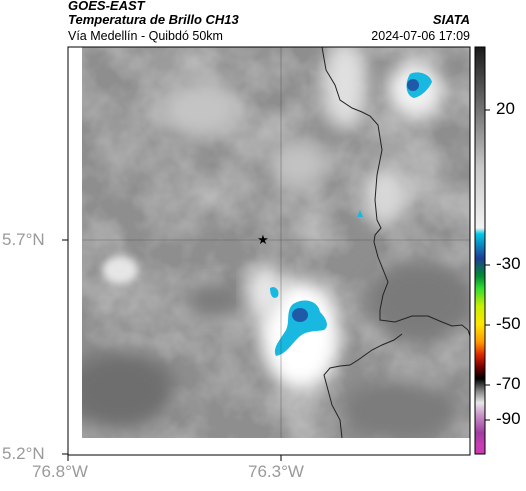 This screenshot has width=526, height=491. I want to click on colorbar, so click(482, 250).